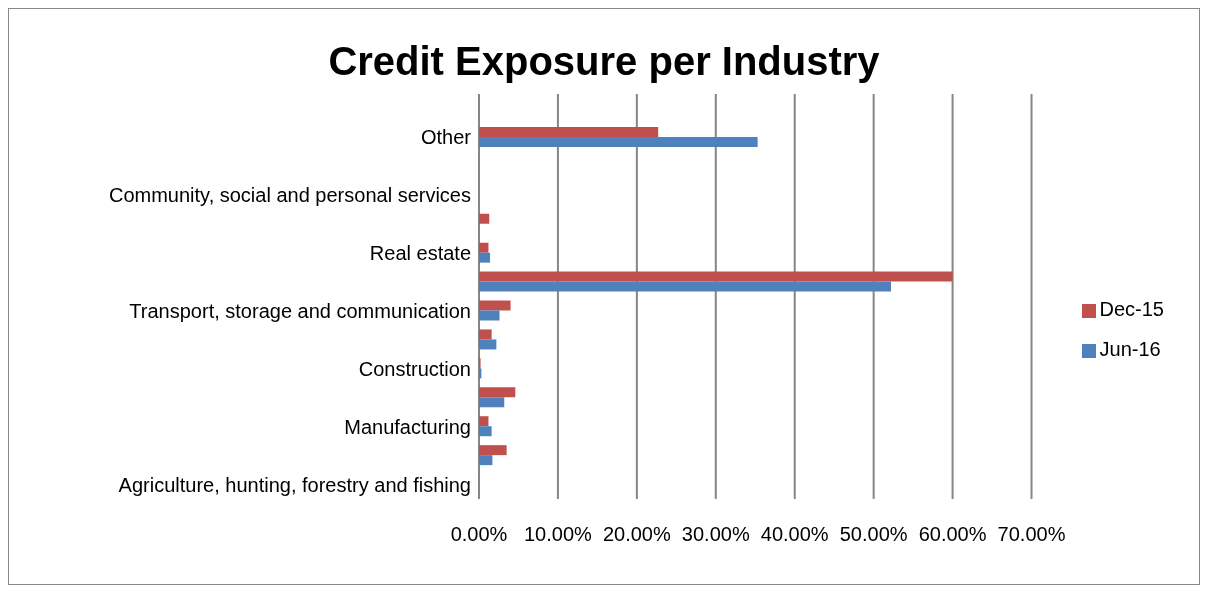 The width and height of the screenshot is (1211, 593). I want to click on x-tick-label: 10.00%, so click(558, 534).